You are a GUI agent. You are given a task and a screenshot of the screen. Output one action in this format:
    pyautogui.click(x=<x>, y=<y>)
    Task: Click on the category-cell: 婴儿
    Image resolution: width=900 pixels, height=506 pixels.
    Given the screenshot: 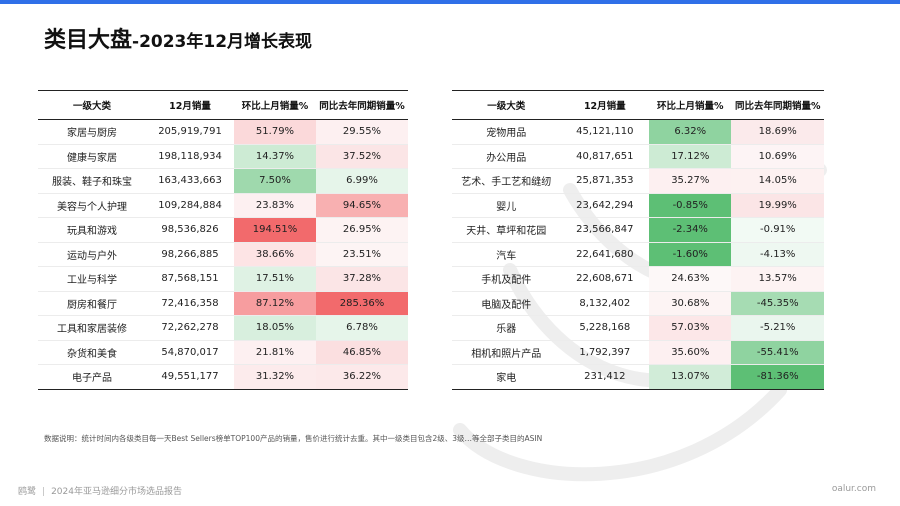 What is the action you would take?
    pyautogui.click(x=506, y=205)
    